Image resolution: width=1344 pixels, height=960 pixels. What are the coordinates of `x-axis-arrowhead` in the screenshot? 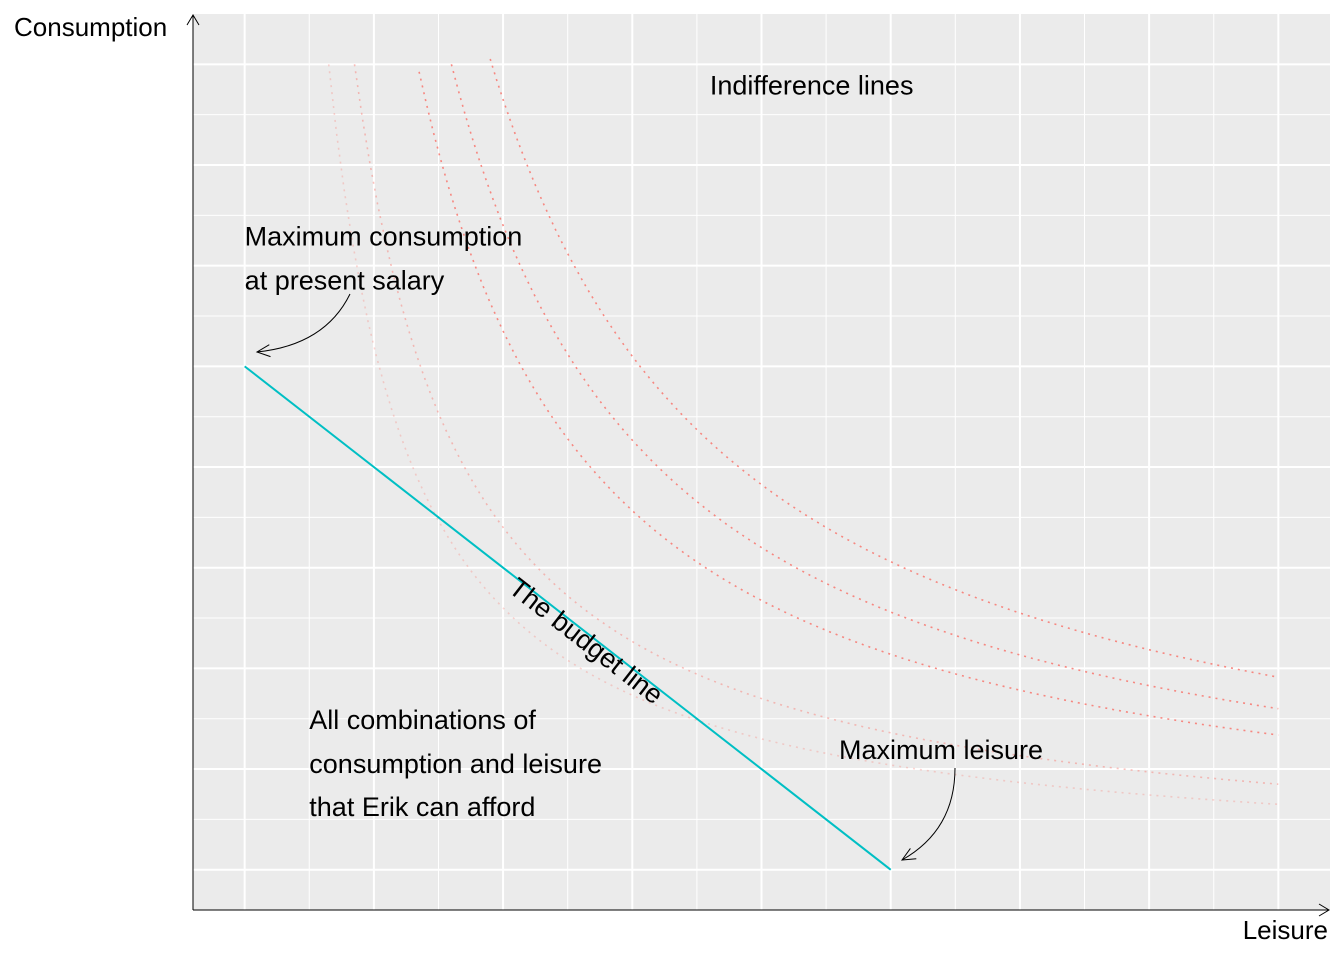 It's located at (1324, 910).